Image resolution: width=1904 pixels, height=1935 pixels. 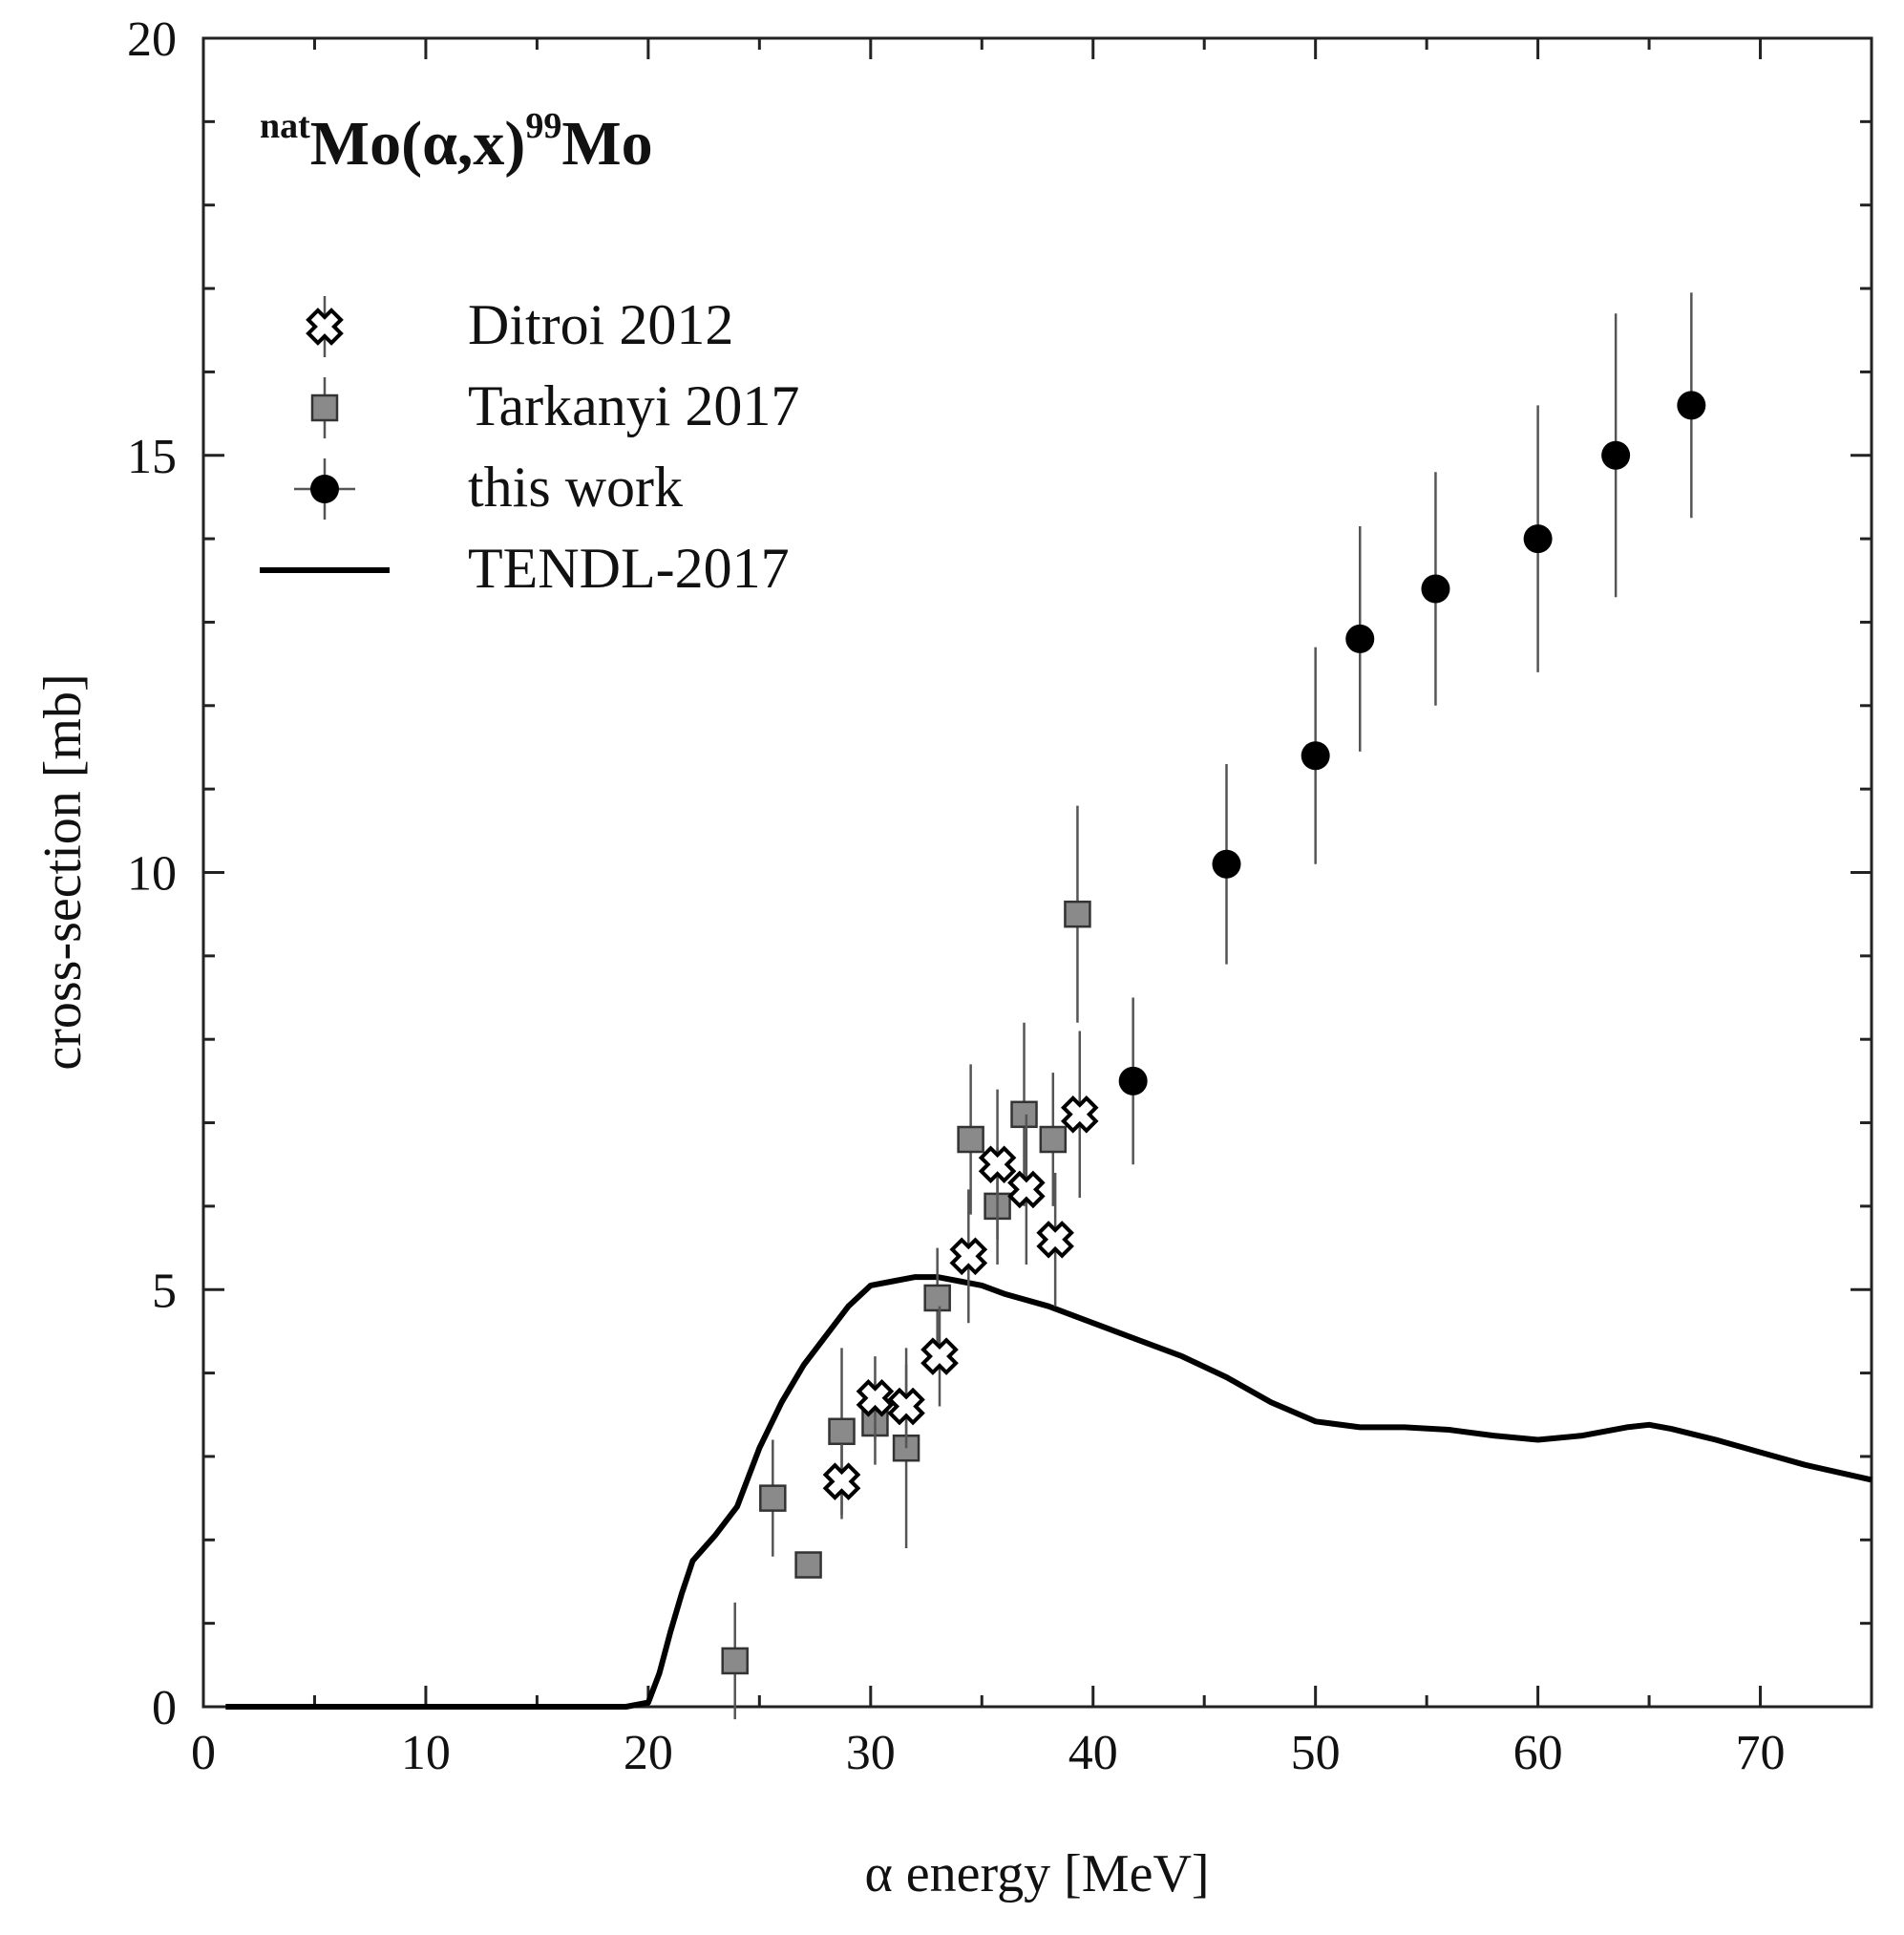 What do you see at coordinates (152, 457) in the screenshot?
I see `y-tick-label: 15` at bounding box center [152, 457].